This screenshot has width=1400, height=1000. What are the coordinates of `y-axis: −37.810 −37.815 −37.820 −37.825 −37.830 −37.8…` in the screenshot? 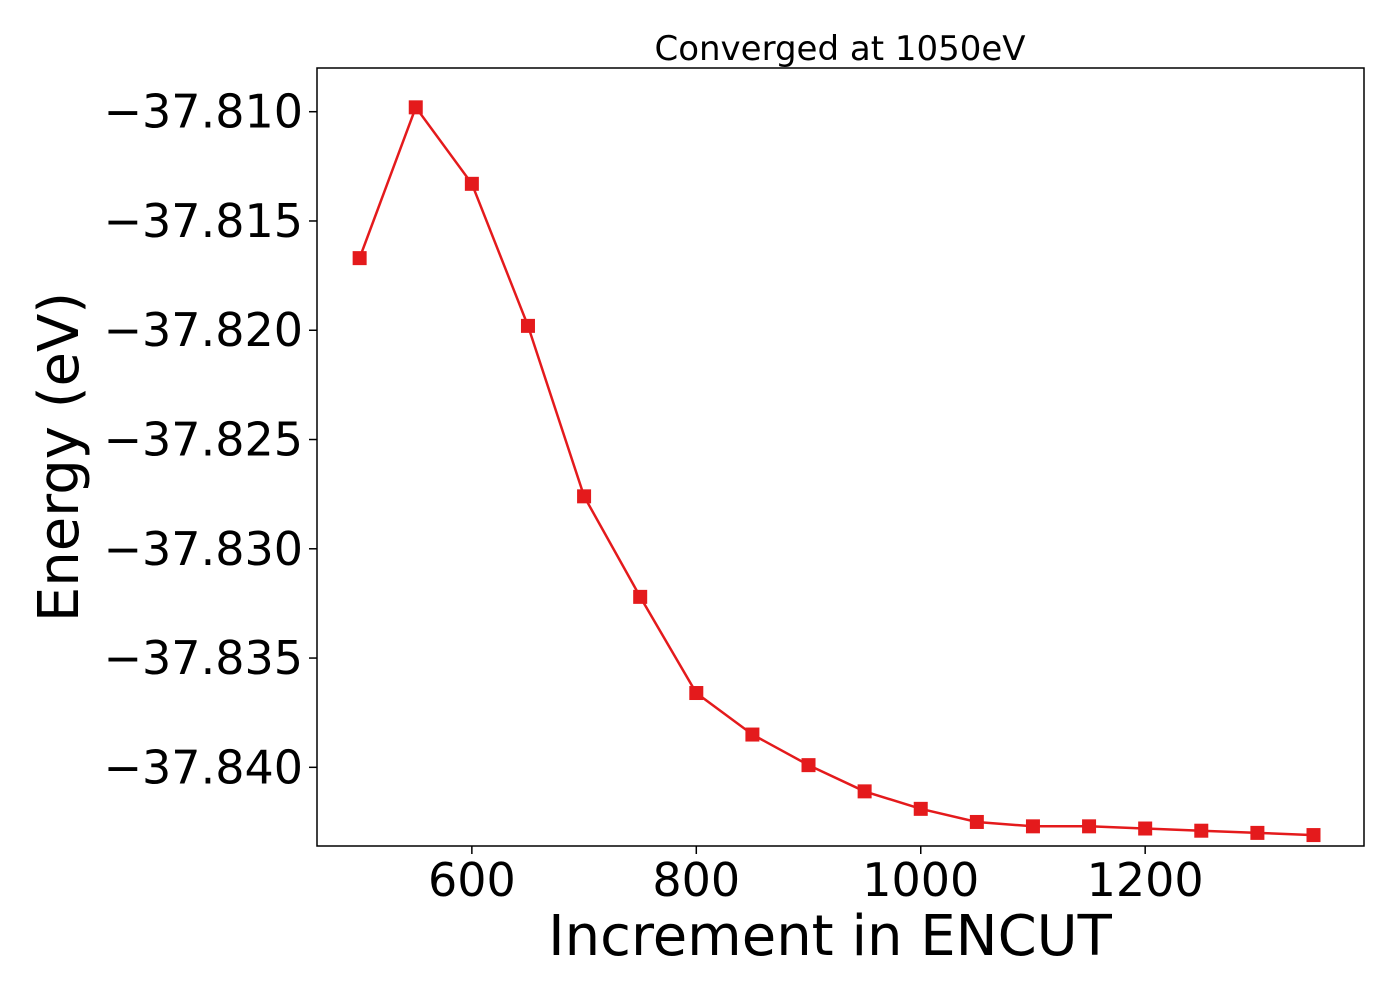 It's located at (210, 439).